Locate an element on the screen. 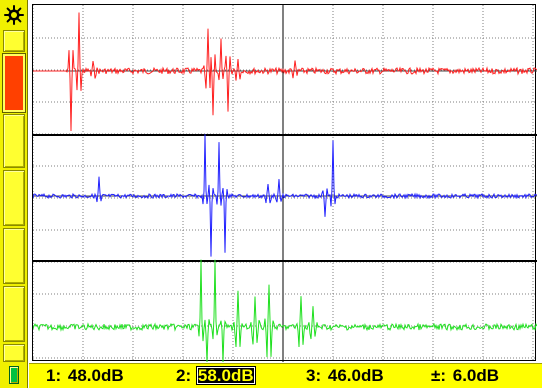 The image size is (542, 388). gain-3: 3: 46.0dB is located at coordinates (346, 376).